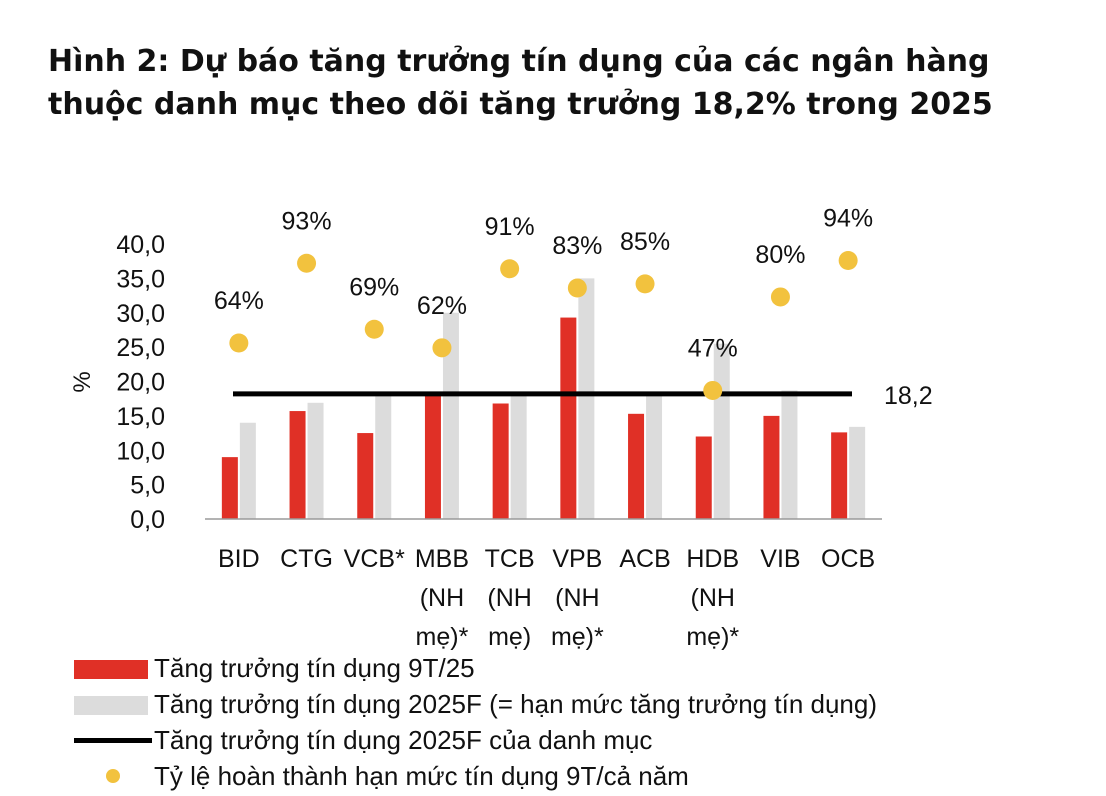 The image size is (1106, 796). Describe the element at coordinates (140, 348) in the screenshot. I see `y-tick-label: 25,0` at that location.